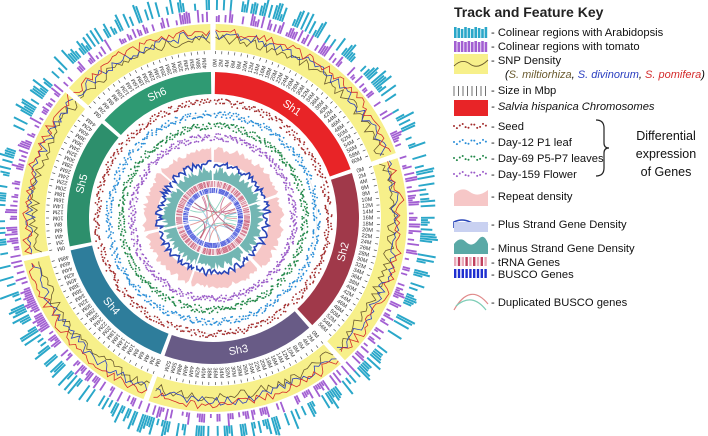 The height and width of the screenshot is (436, 708). I want to click on size-tick-label: 46M, so click(184, 370).